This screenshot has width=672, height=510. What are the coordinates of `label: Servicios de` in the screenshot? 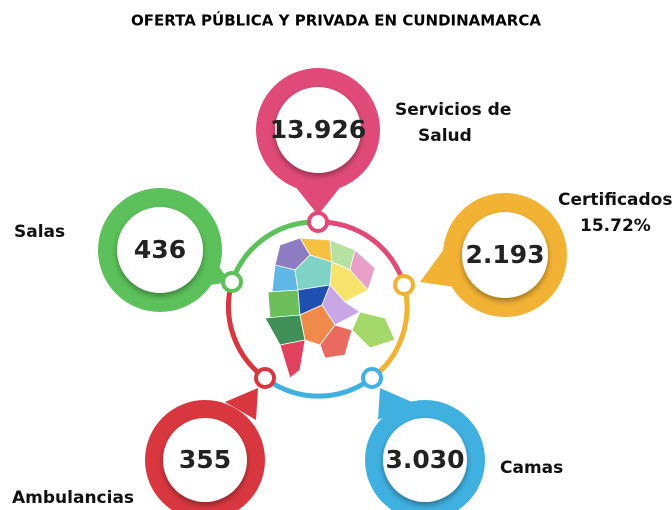 It's located at (453, 110).